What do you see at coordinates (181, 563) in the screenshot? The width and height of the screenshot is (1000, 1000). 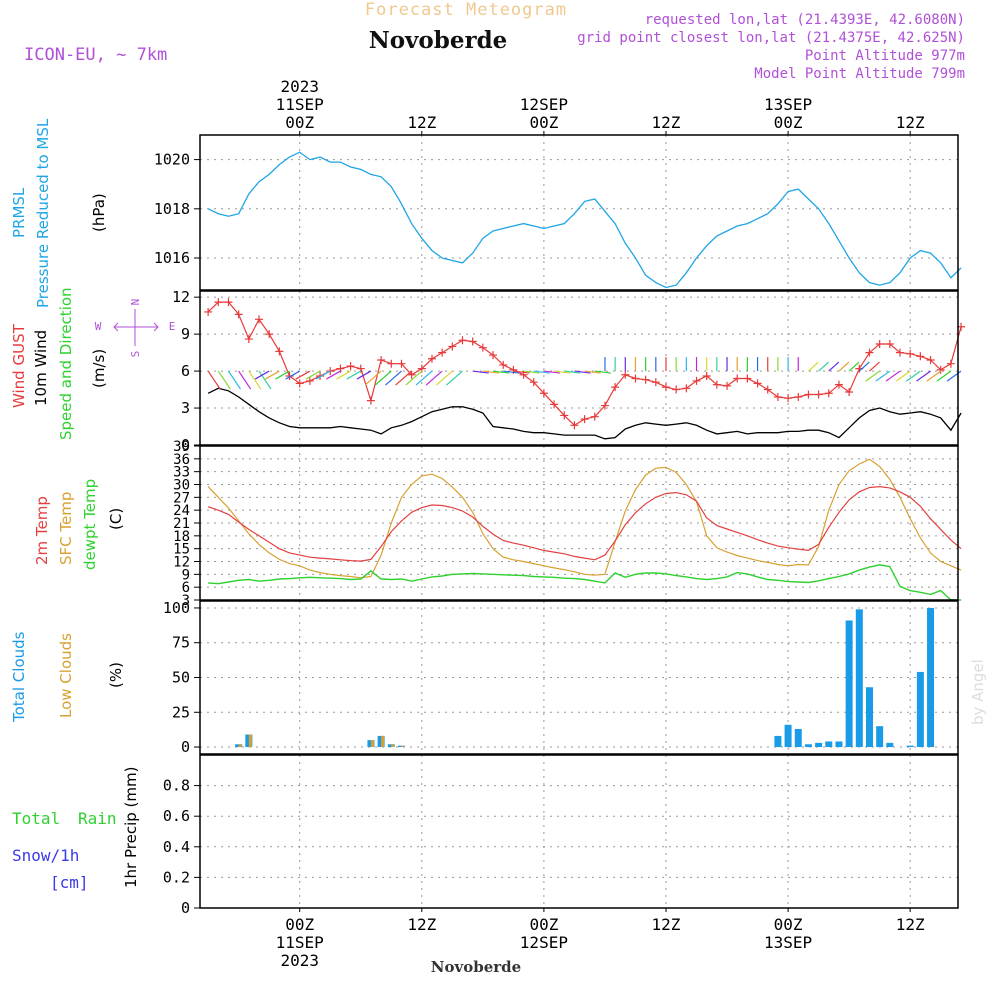 I see `temp-tick-label: 12` at bounding box center [181, 563].